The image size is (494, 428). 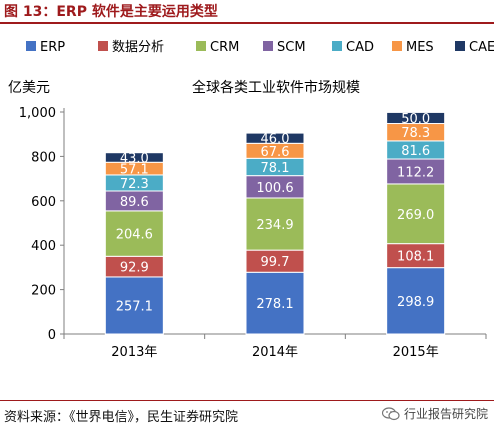 I want to click on data-label-2-5: 78.3, so click(x=415, y=133).